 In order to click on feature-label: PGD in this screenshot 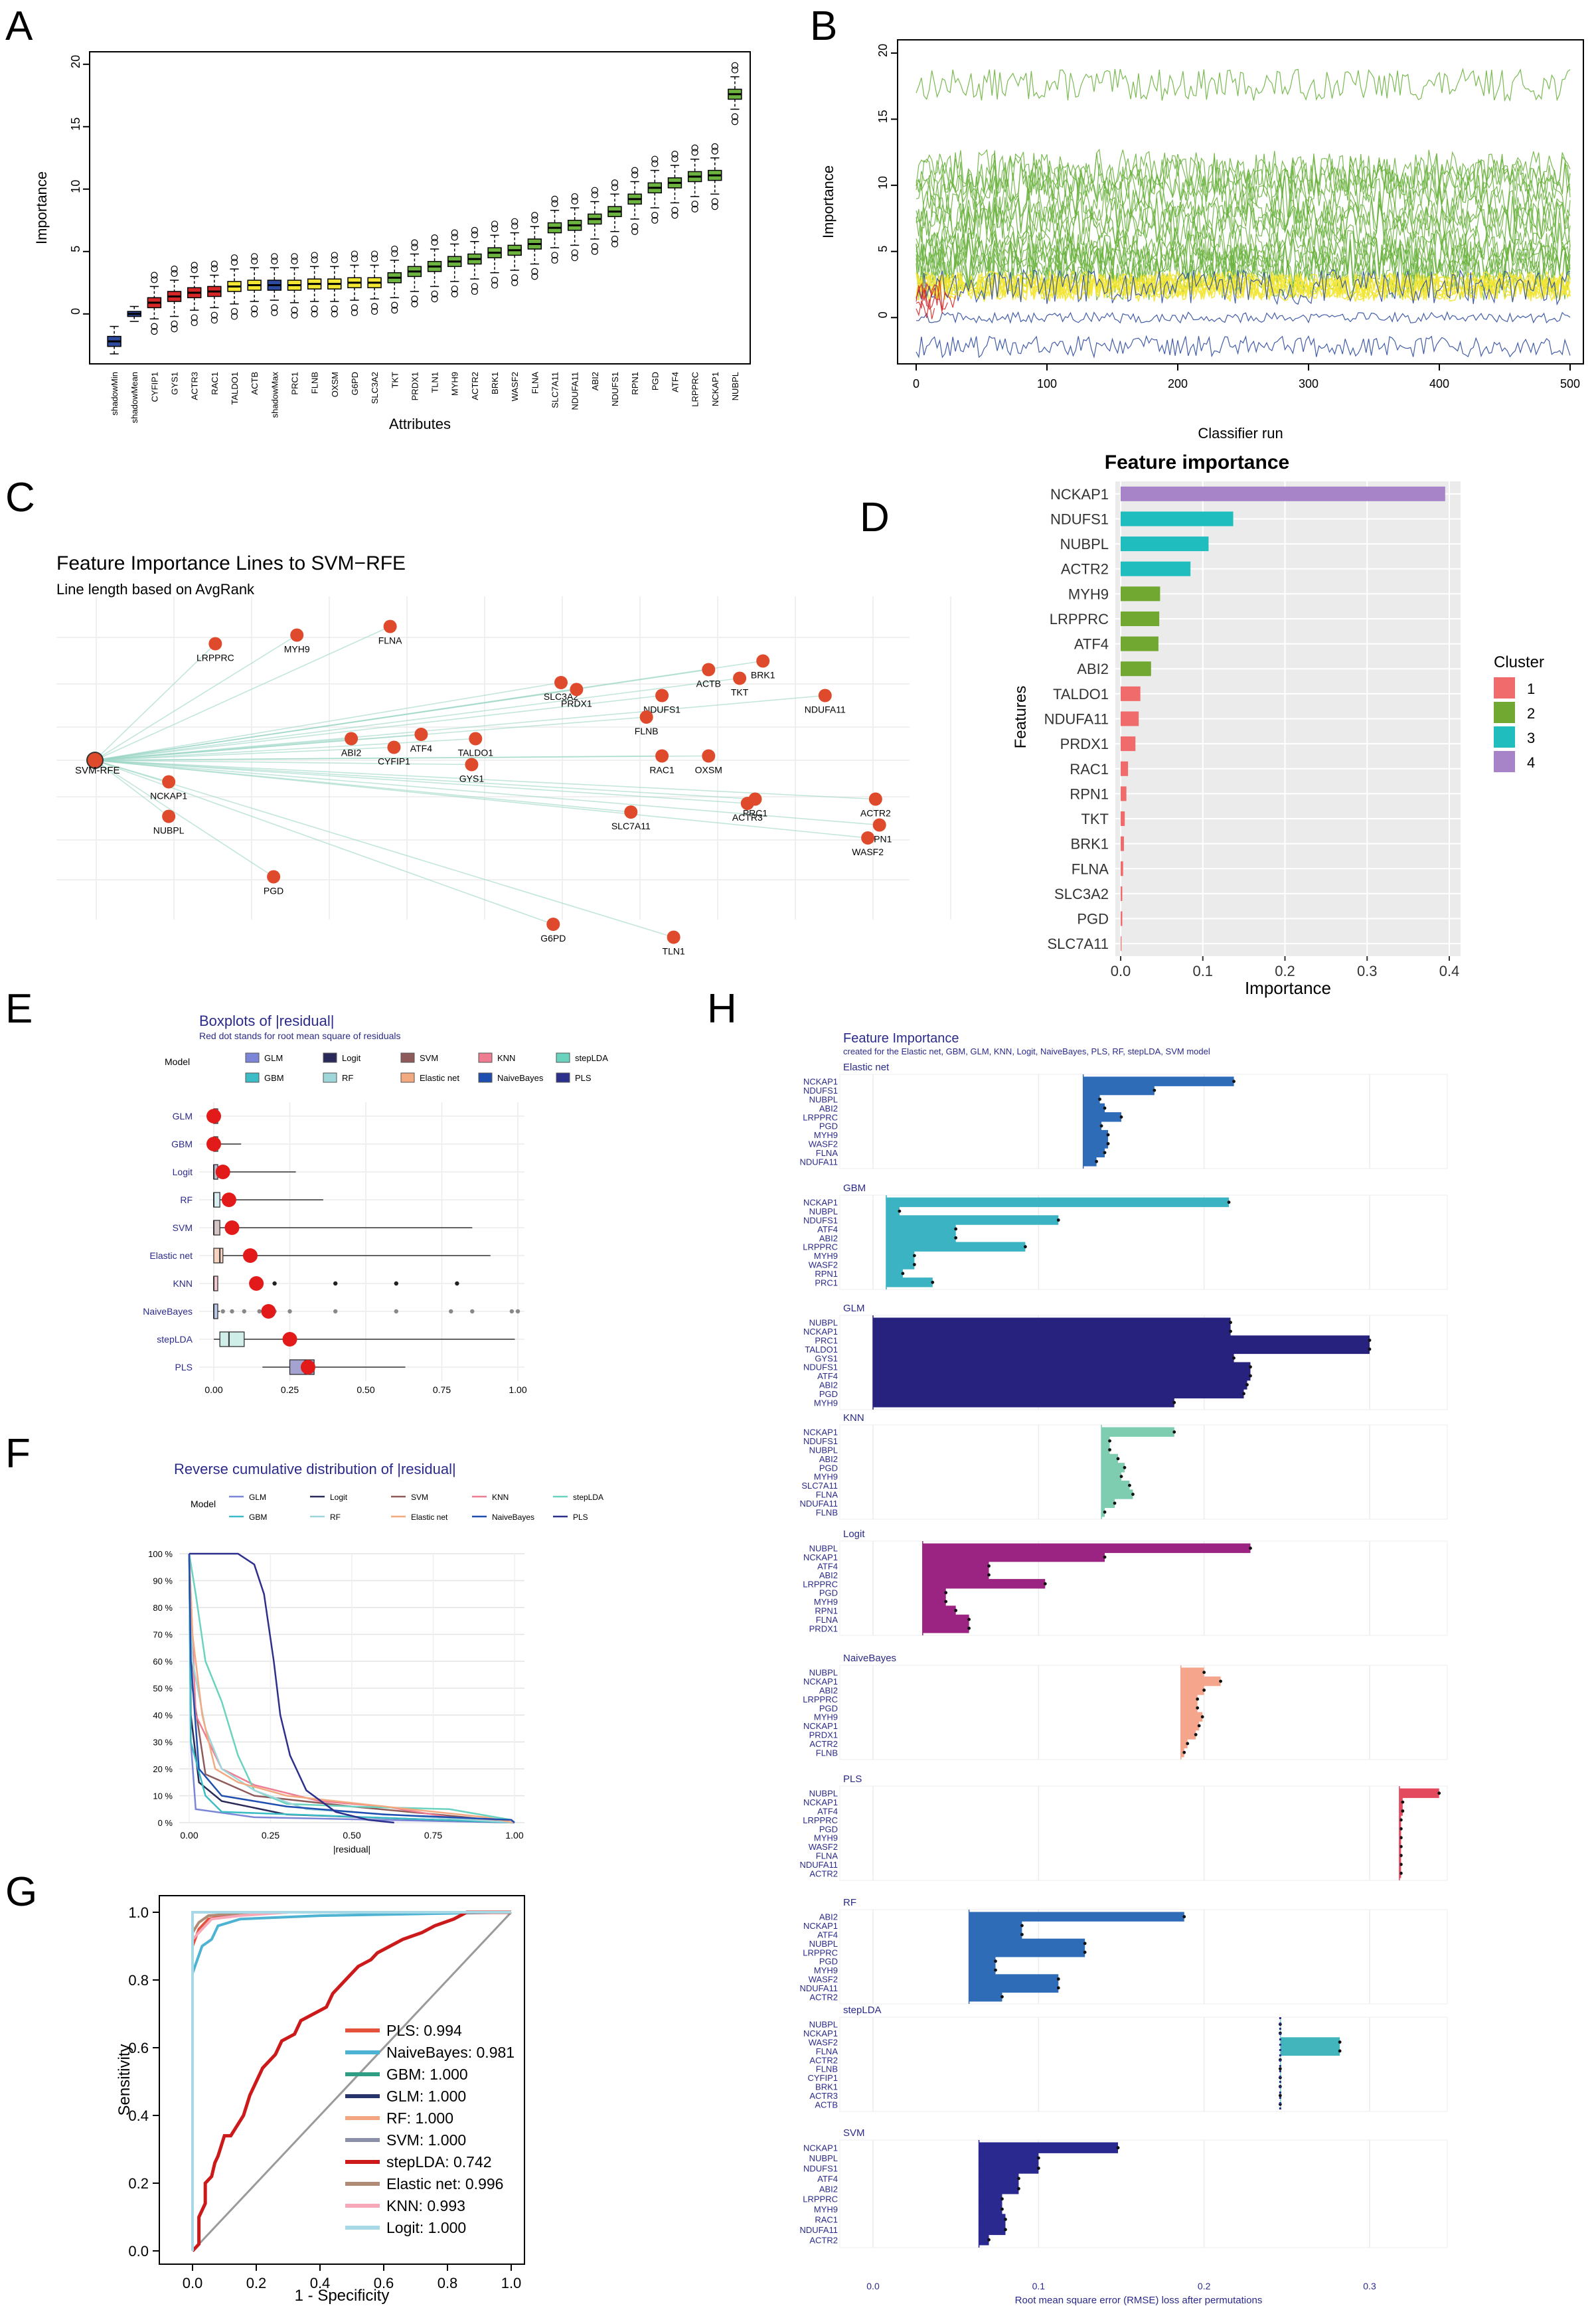, I will do `click(829, 1829)`.